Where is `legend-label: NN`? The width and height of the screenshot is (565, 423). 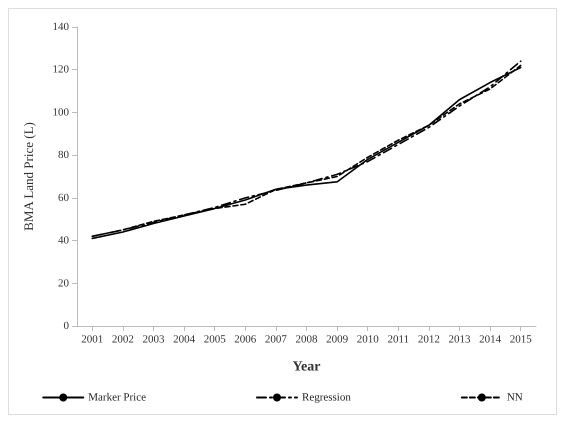
legend-label: NN is located at coordinates (514, 398).